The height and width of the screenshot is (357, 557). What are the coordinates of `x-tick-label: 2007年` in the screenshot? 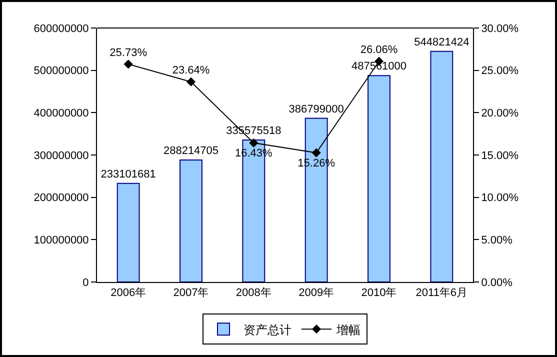 It's located at (191, 293).